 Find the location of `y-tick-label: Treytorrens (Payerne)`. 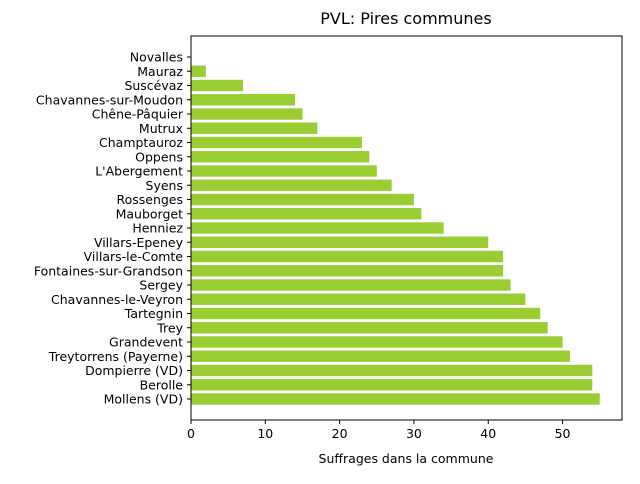

y-tick-label: Treytorrens (Payerne) is located at coordinates (115, 356).